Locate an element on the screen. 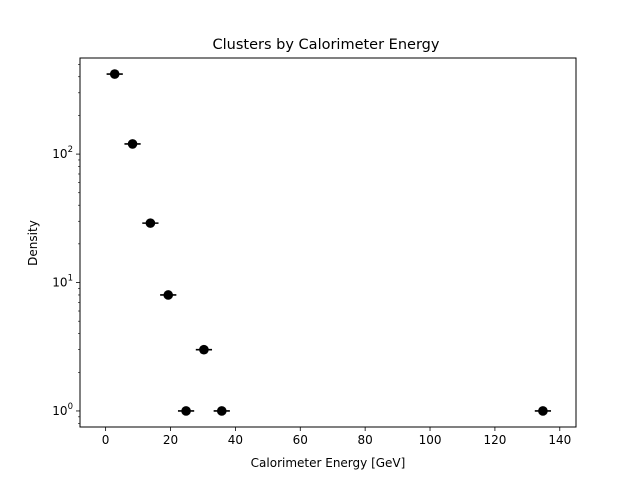 The image size is (640, 480). x-tick-label: 60 is located at coordinates (300, 440).